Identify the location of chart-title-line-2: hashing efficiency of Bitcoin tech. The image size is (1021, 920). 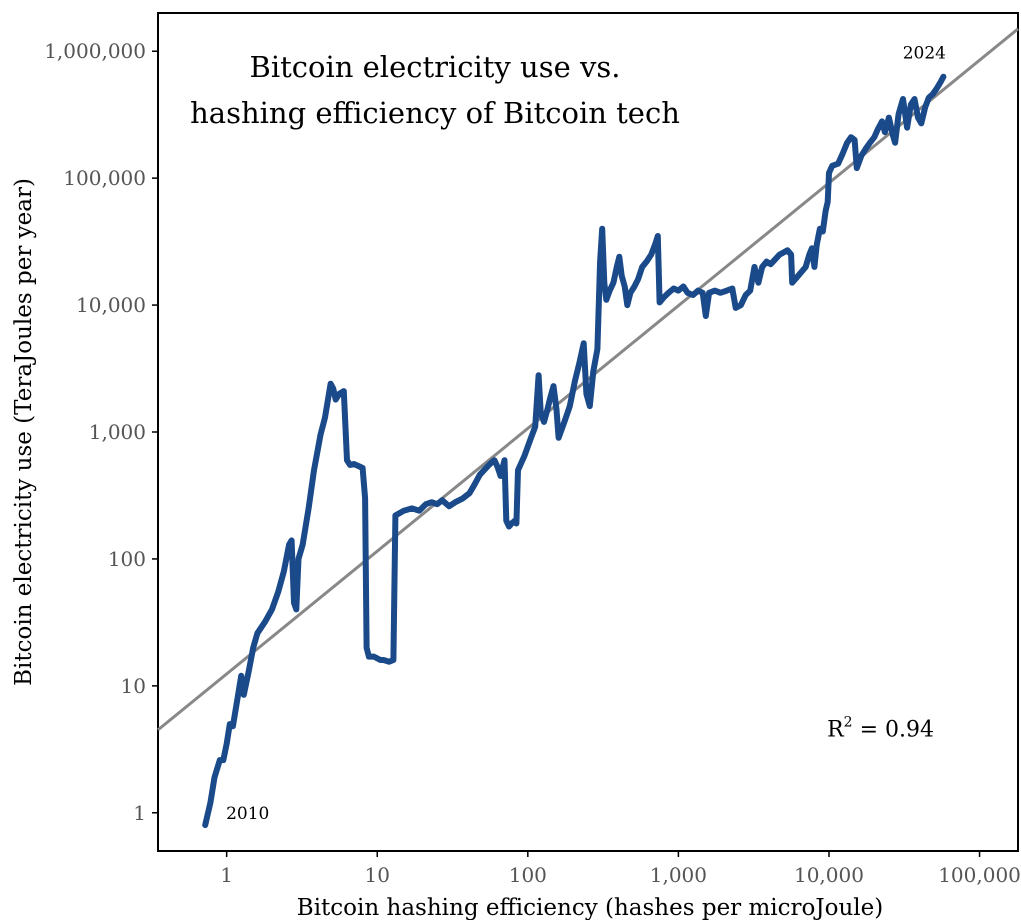
(435, 113).